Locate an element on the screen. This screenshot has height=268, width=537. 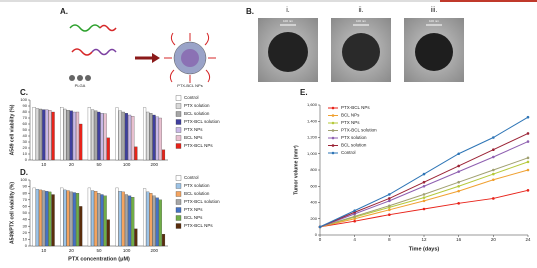
y-axis-label: A549/PTX cell viability (%) is located at coordinates (12, 213).